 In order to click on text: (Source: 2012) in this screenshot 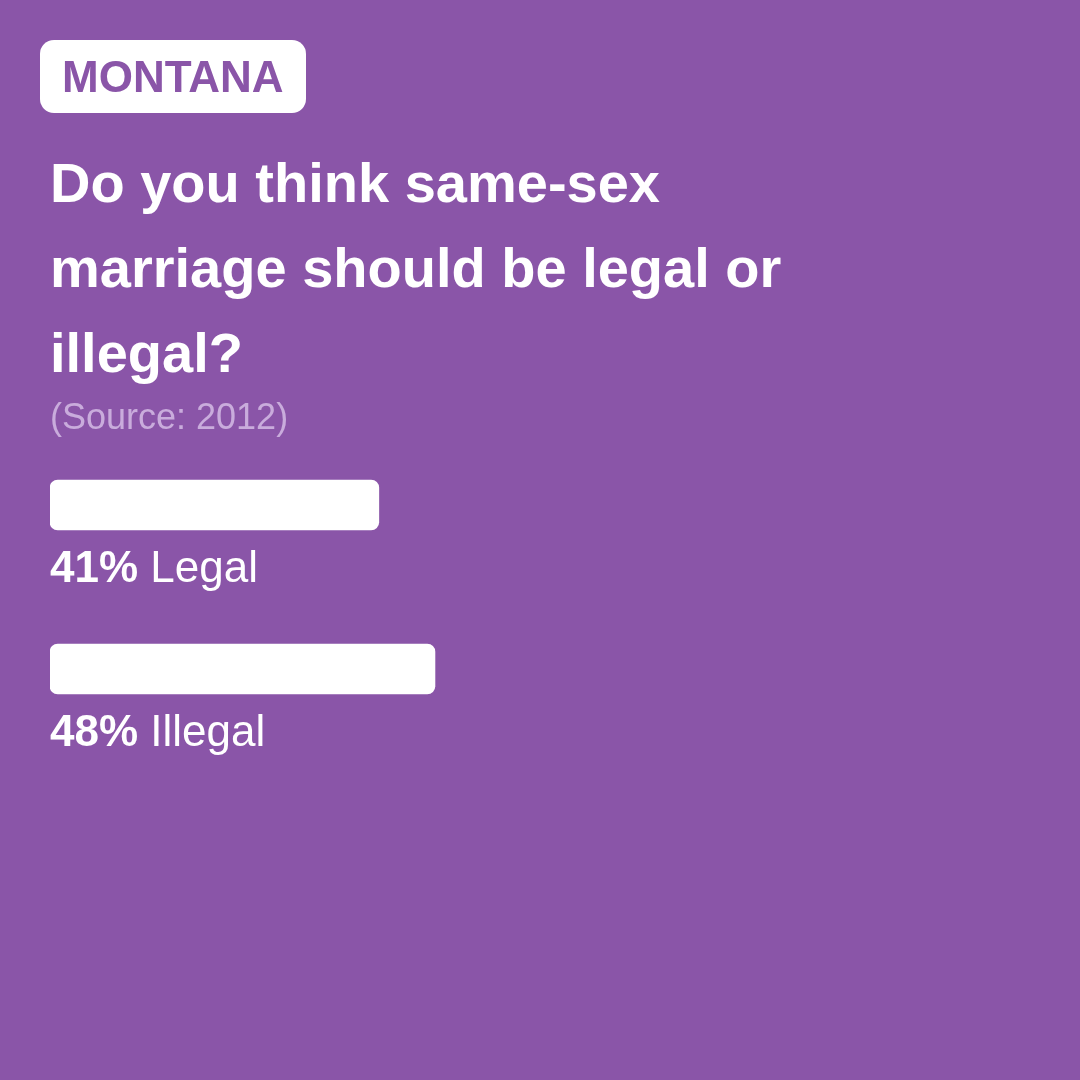, I will do `click(169, 417)`.